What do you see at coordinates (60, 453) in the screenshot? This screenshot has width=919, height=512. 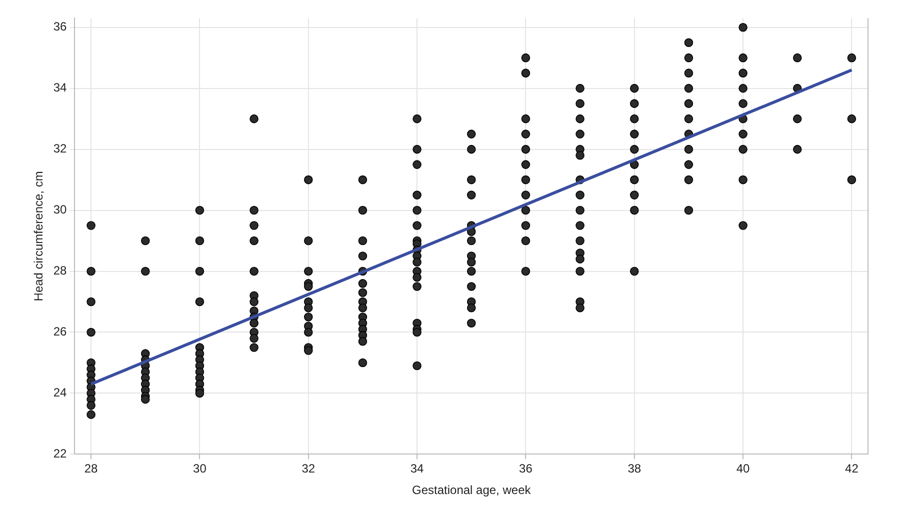 I see `y-tick-label: 22` at bounding box center [60, 453].